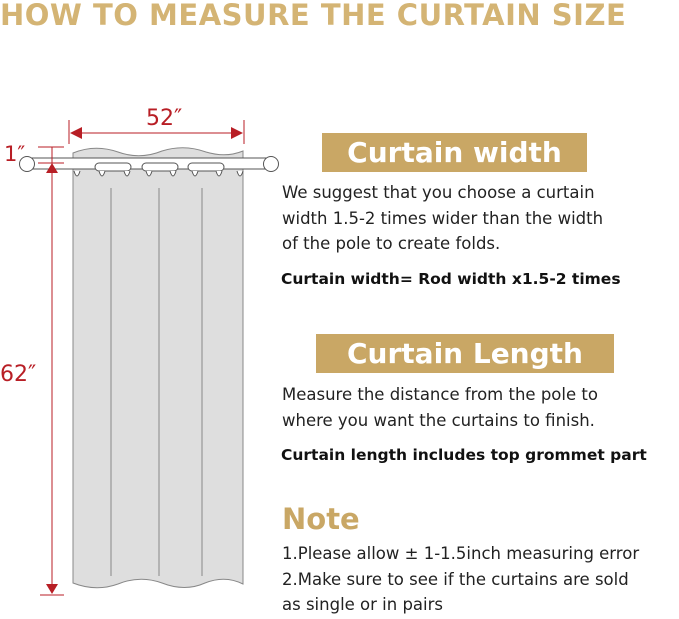 Image resolution: width=679 pixels, height=619 pixels. I want to click on curtain-width-formula: Curtain width= Rod width x1.5-2 times, so click(451, 279).